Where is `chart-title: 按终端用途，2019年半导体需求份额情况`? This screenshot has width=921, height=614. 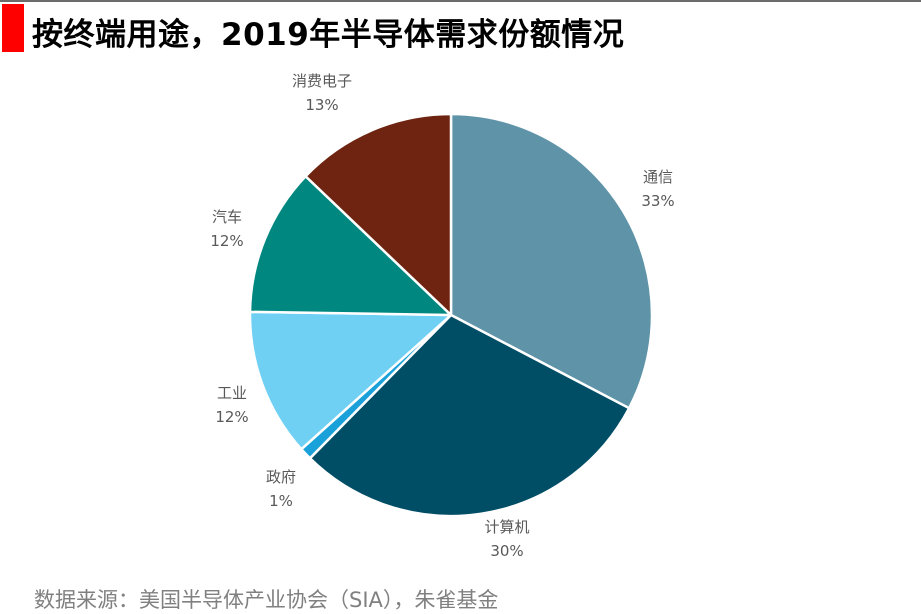
chart-title: 按终端用途，2019年半导体需求份额情况 is located at coordinates (328, 35).